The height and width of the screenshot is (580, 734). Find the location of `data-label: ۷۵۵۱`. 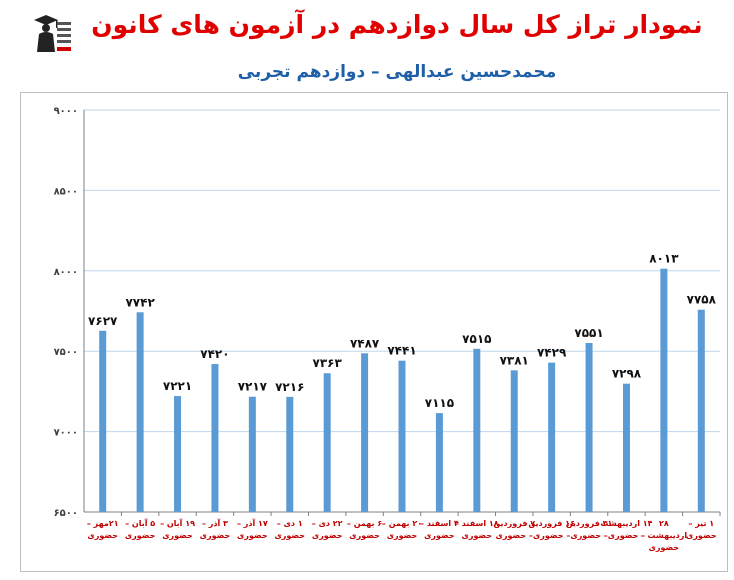

data-label: ۷۵۵۱ is located at coordinates (588, 333).